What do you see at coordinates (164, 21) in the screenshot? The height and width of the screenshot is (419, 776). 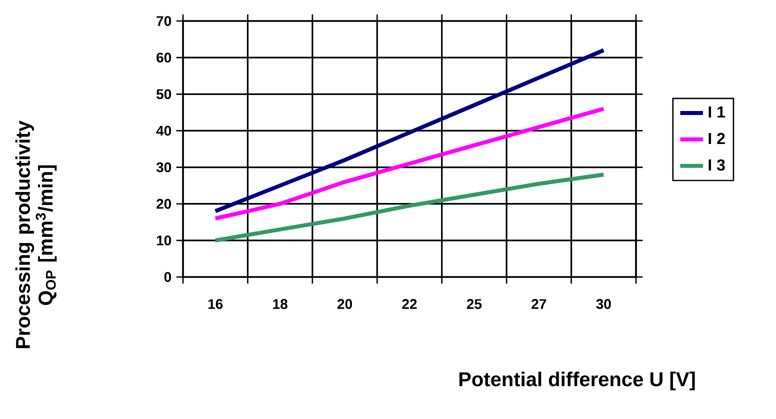 I see `y-tick-label: 70` at bounding box center [164, 21].